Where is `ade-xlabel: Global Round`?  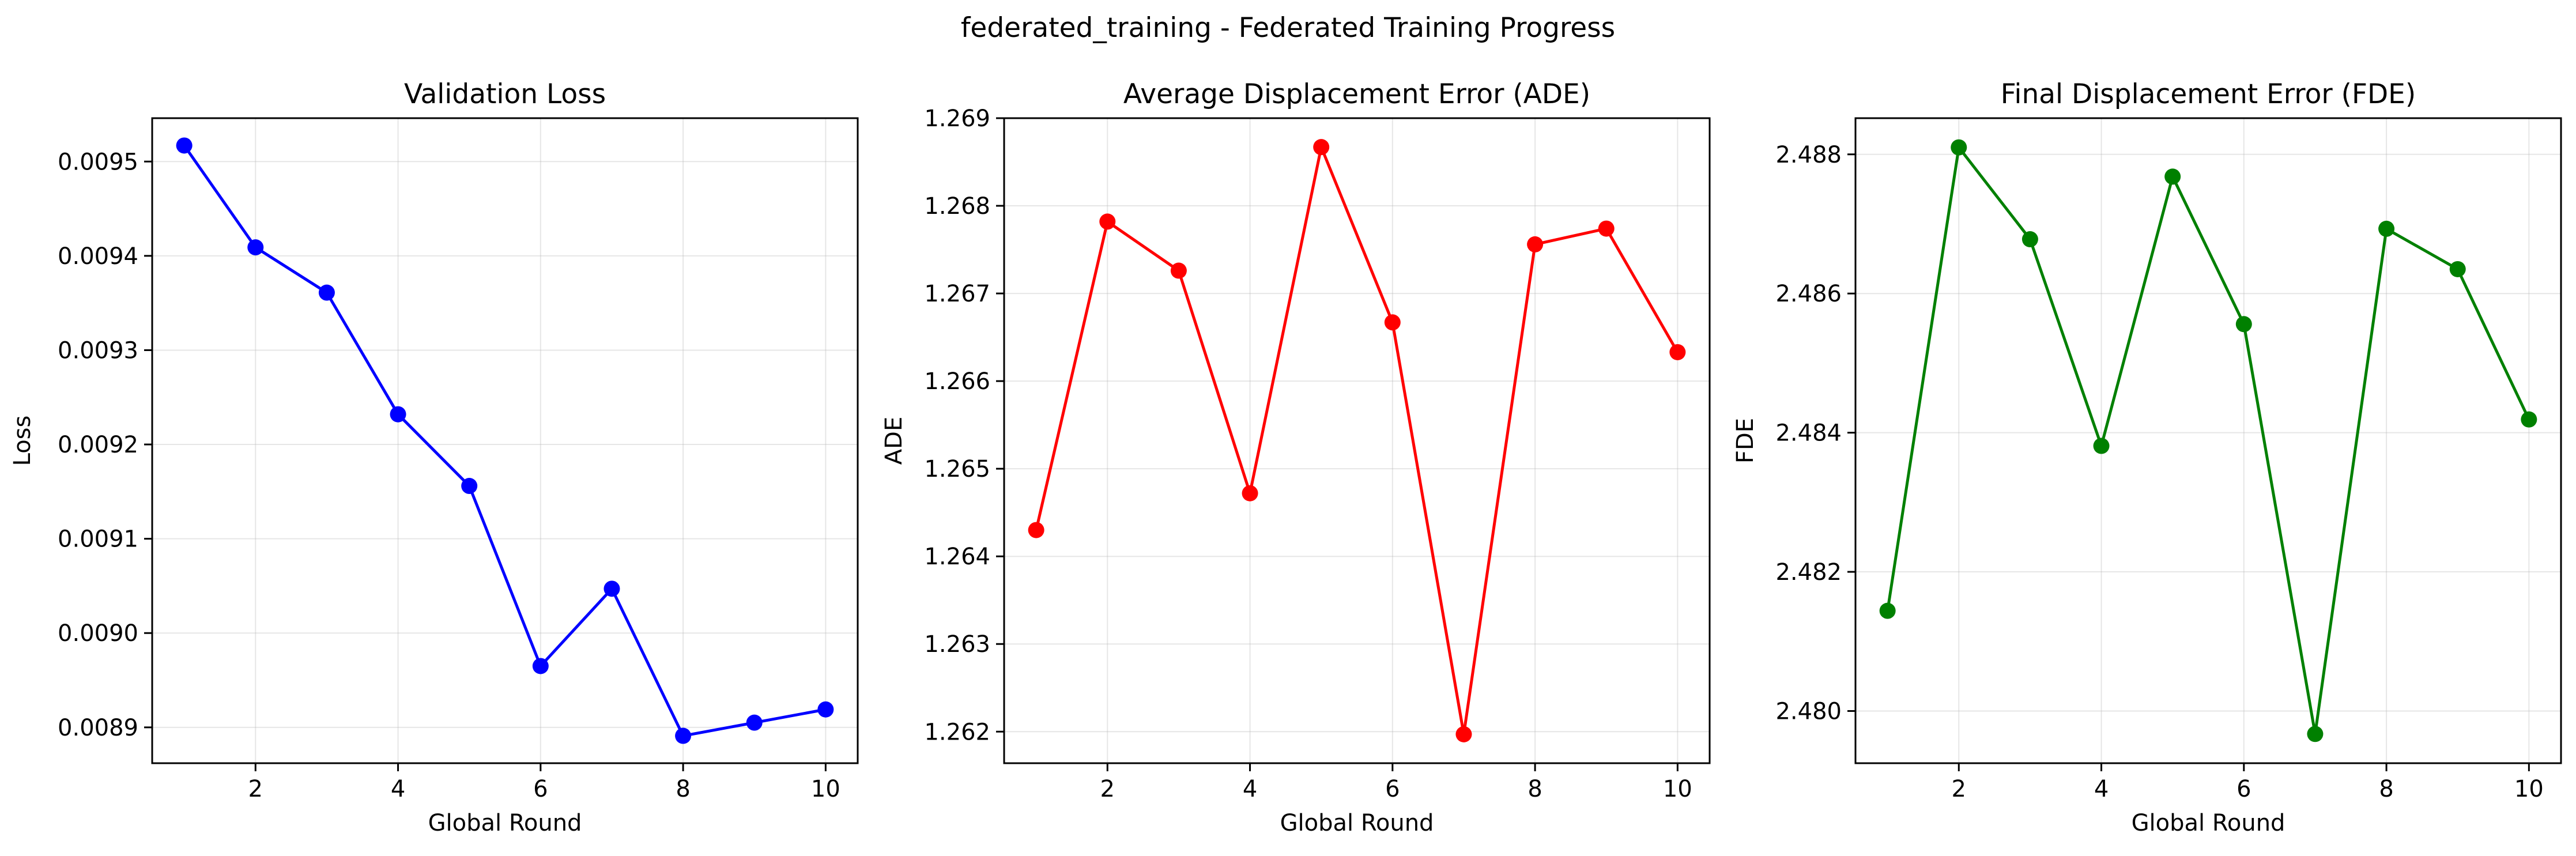 ade-xlabel: Global Round is located at coordinates (1357, 823).